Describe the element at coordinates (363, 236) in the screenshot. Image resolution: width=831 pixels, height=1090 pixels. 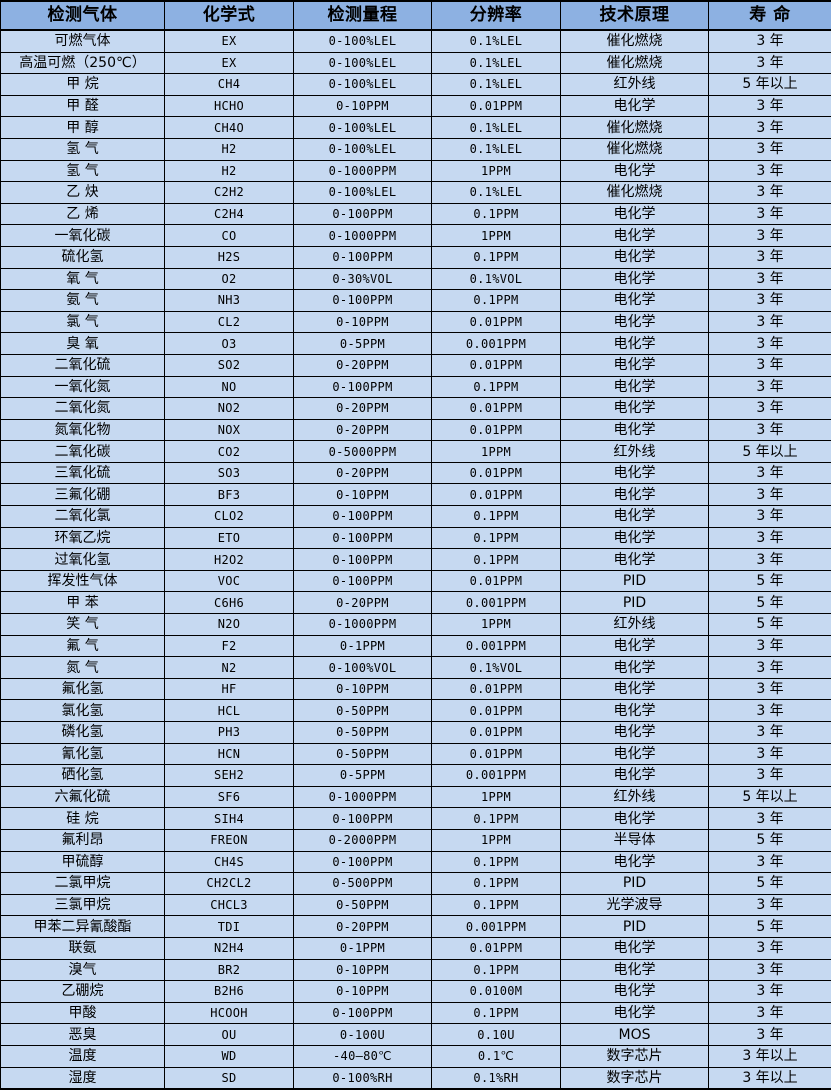
I see `cell-range: 0-1000PPM` at that location.